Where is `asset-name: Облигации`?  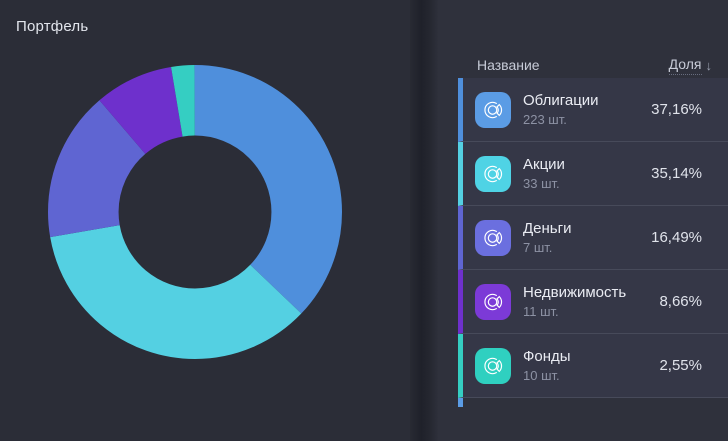 asset-name: Облигации is located at coordinates (561, 100).